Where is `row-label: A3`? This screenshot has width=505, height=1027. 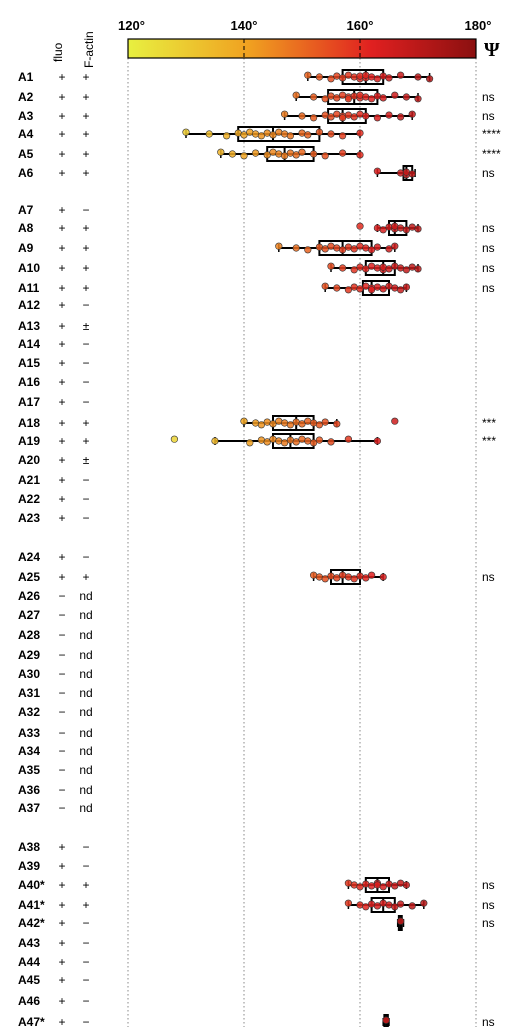
row-label: A3 is located at coordinates (26, 116).